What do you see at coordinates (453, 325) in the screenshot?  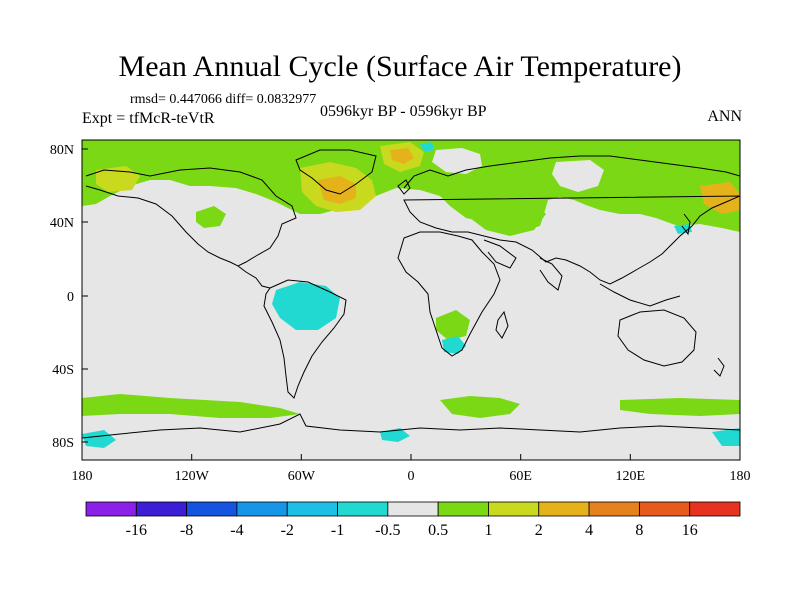 I see `africa-warm` at bounding box center [453, 325].